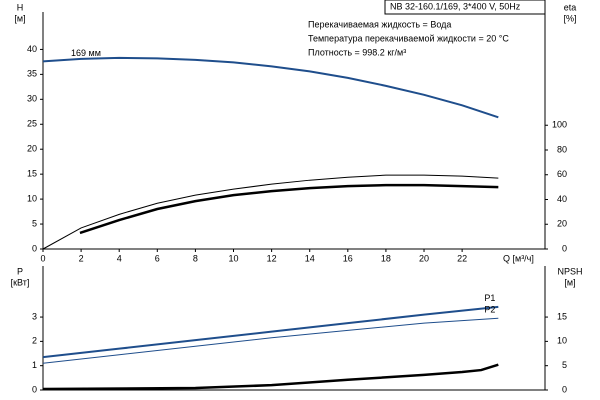 This screenshot has width=600, height=400. What do you see at coordinates (562, 199) in the screenshot?
I see `y2-tick-label: 40` at bounding box center [562, 199].